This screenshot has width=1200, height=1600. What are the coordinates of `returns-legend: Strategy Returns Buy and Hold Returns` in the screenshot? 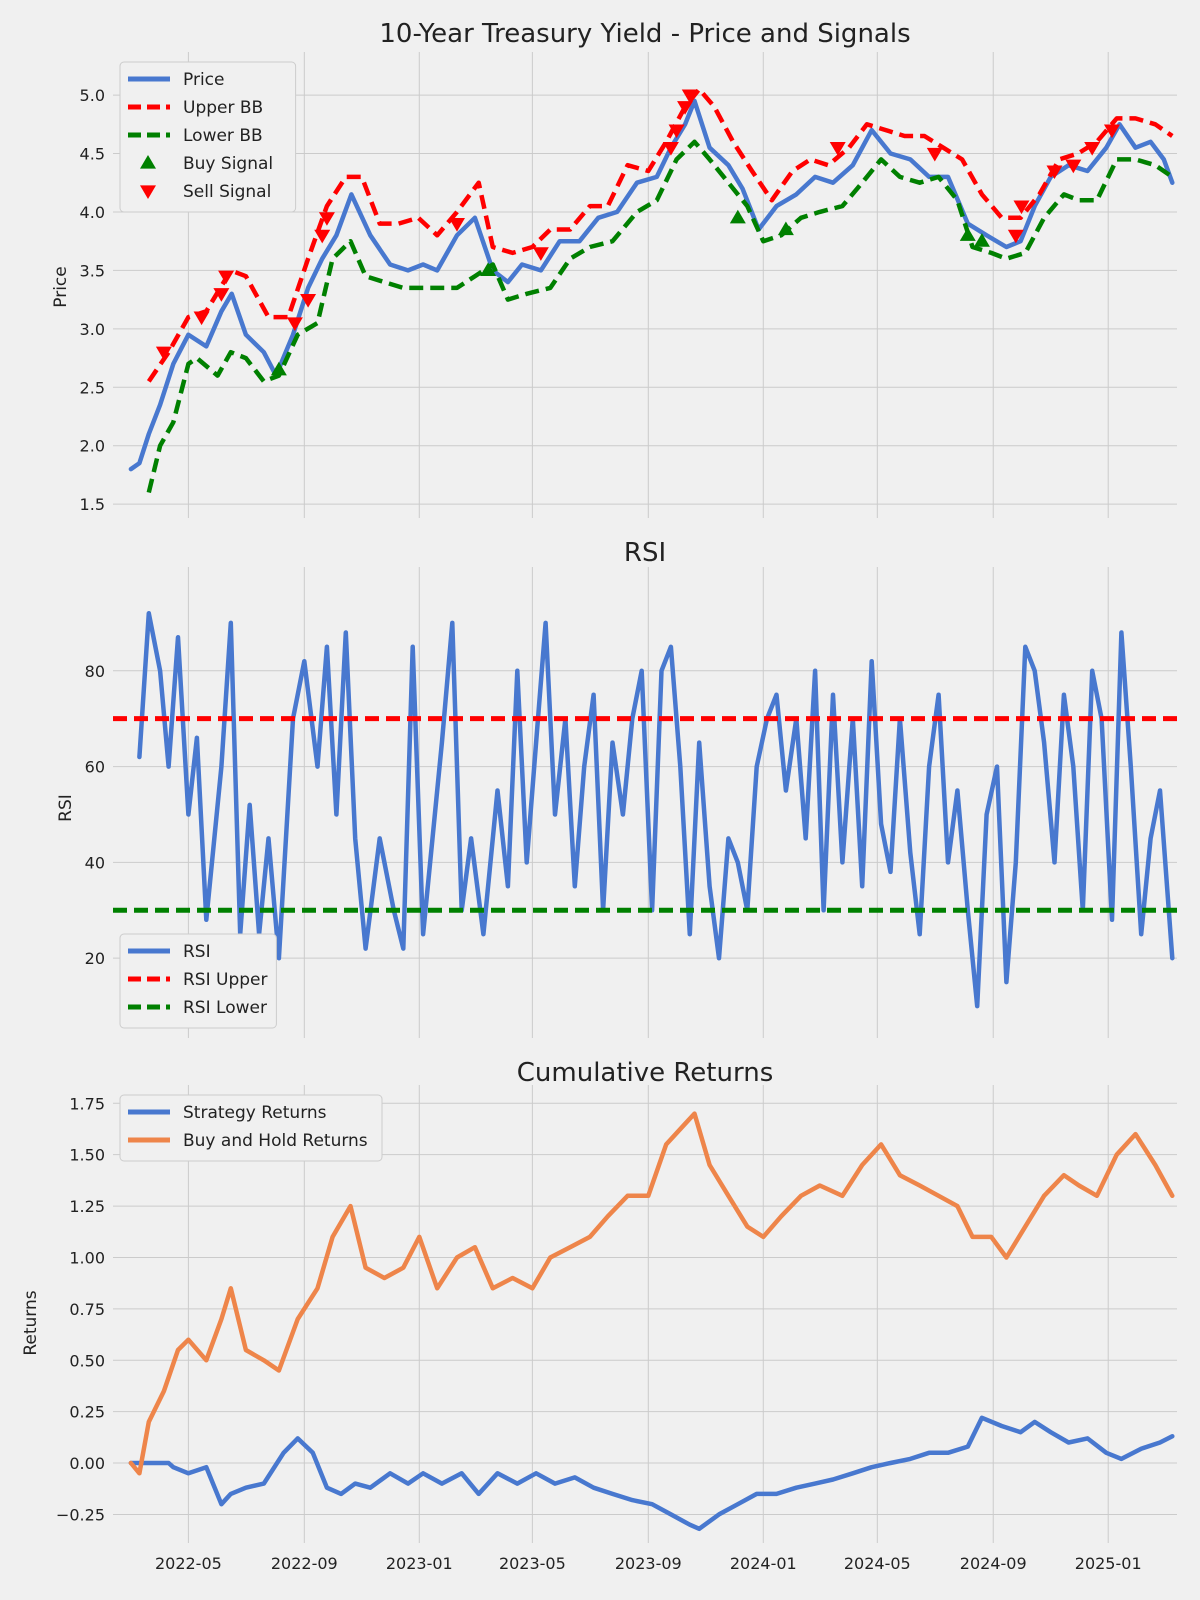 It's located at (251, 1128).